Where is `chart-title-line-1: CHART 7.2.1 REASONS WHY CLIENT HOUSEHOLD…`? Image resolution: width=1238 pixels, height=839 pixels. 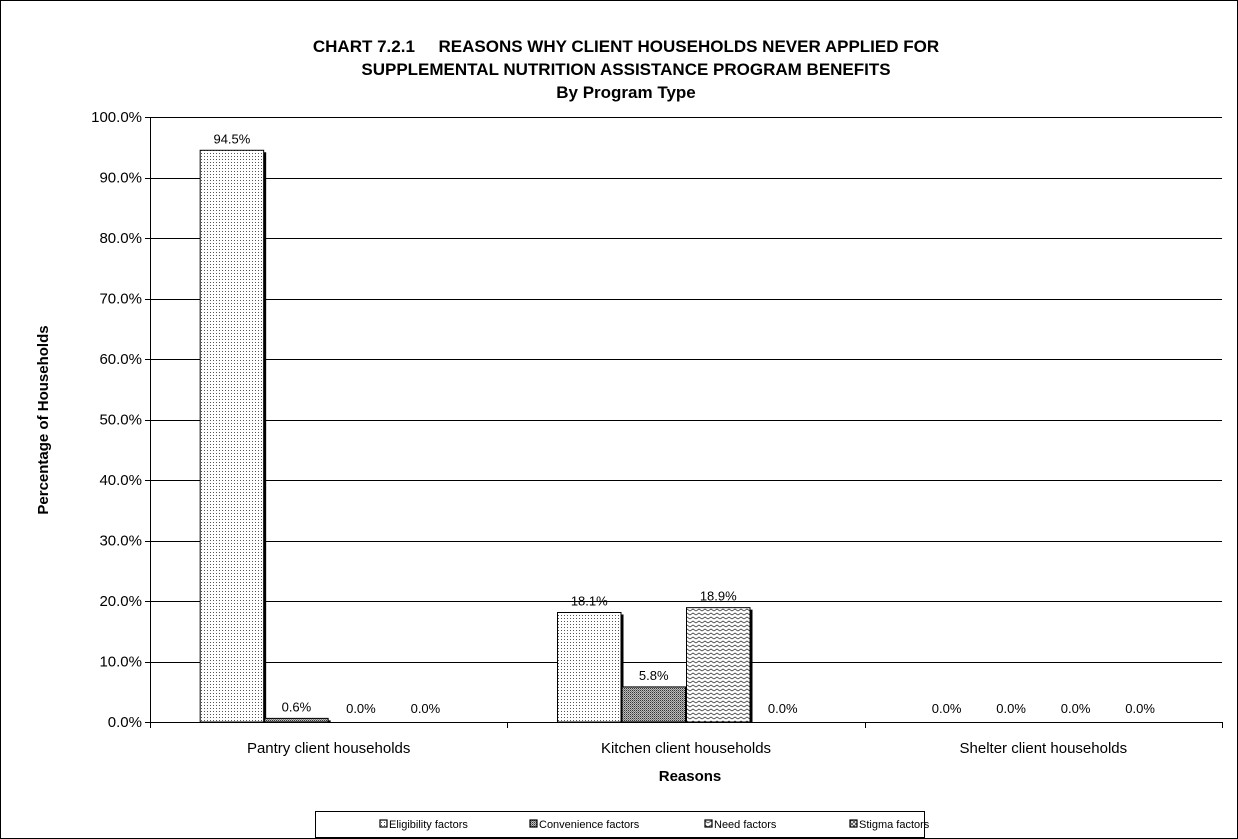 chart-title-line-1: CHART 7.2.1 REASONS WHY CLIENT HOUSEHOLD… is located at coordinates (626, 46).